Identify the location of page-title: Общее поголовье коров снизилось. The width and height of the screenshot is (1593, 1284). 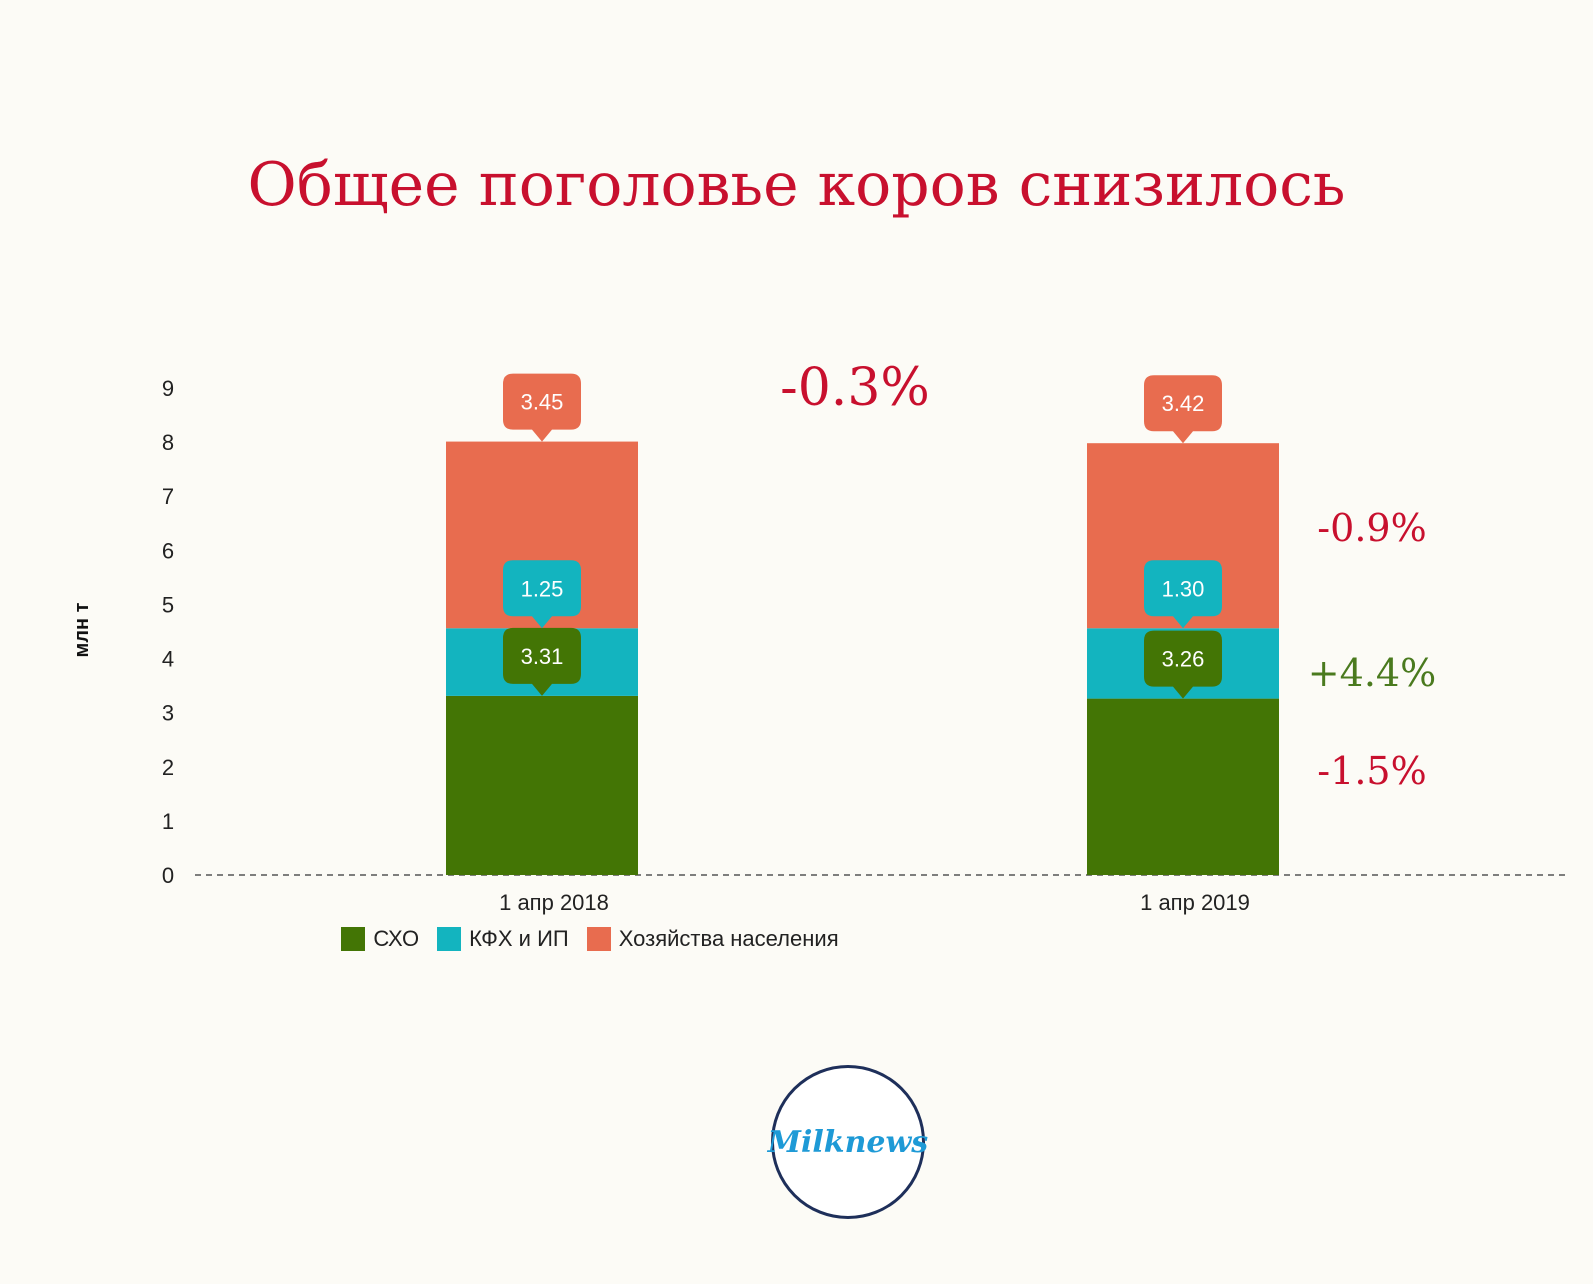
(796, 185).